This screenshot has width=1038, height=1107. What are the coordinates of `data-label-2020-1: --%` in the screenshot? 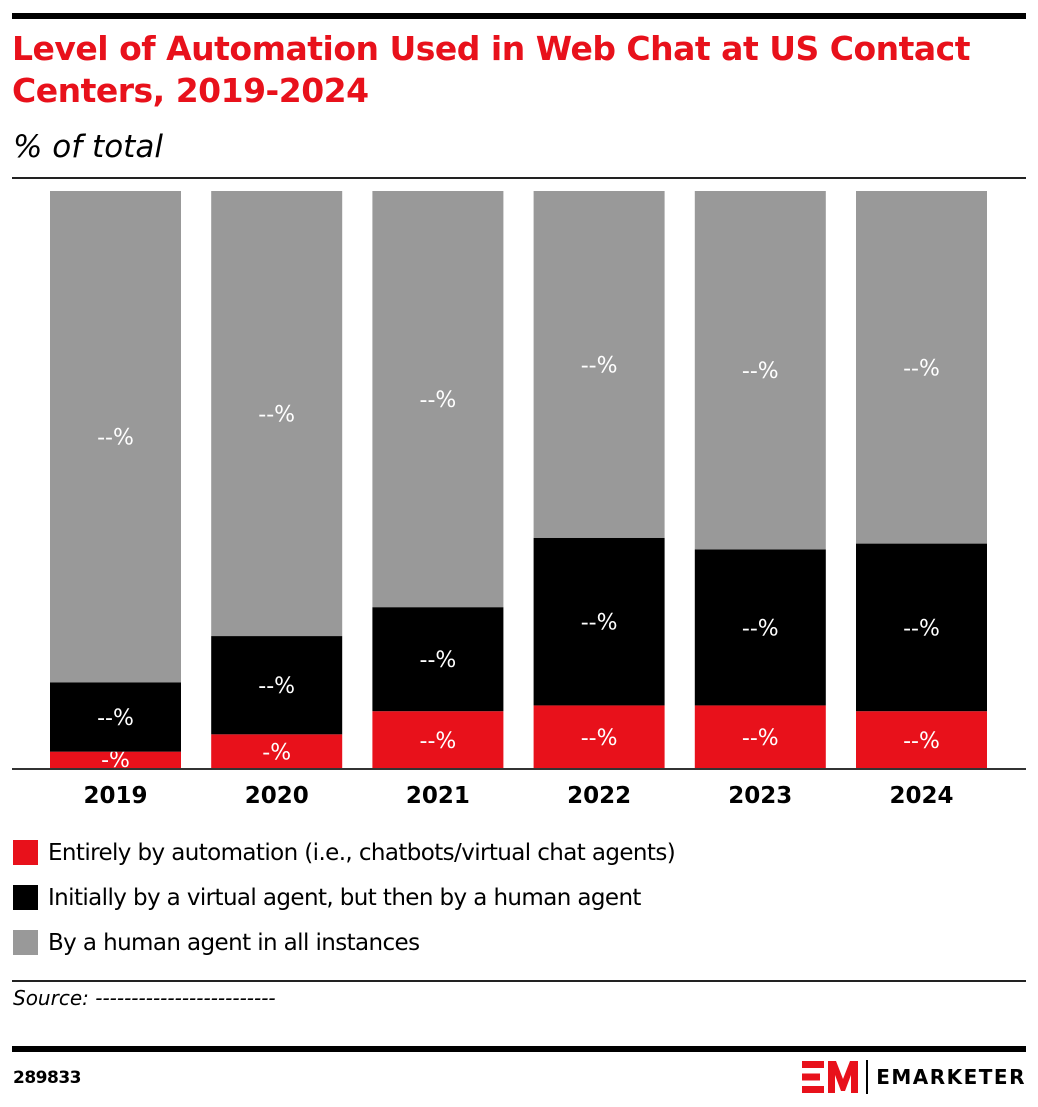 It's located at (276, 686).